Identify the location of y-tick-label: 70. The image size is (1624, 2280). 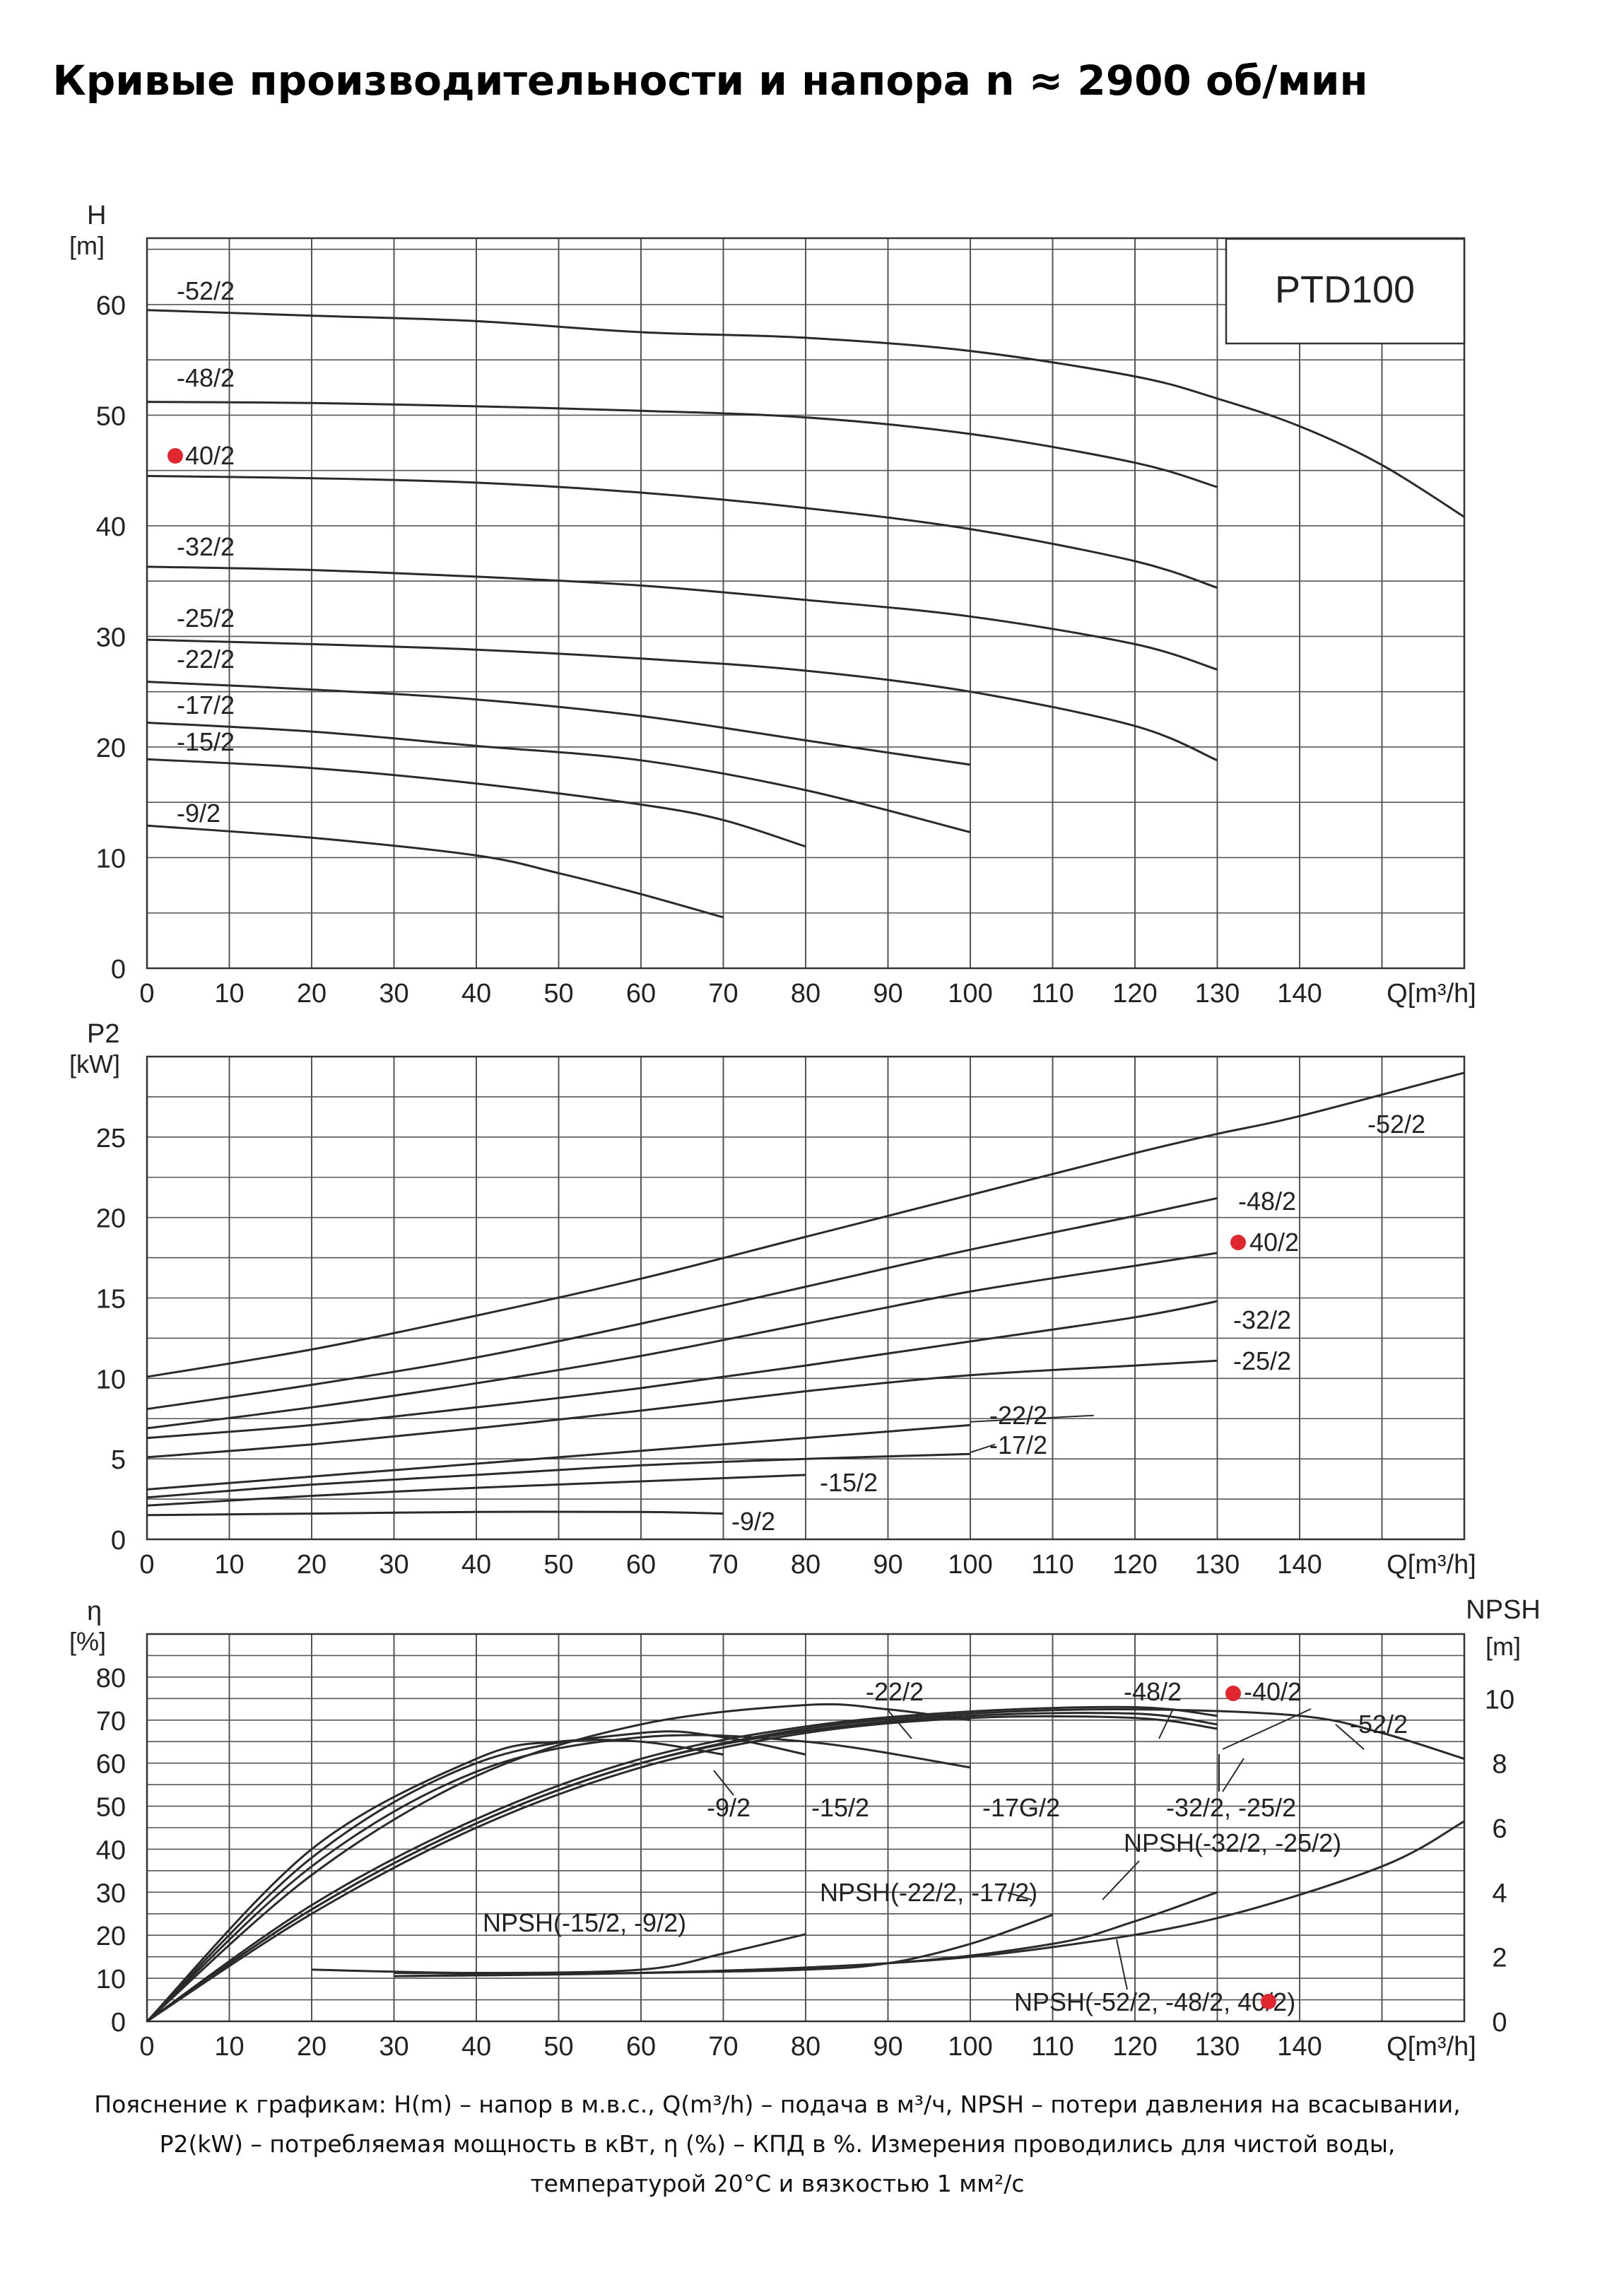
(111, 1722).